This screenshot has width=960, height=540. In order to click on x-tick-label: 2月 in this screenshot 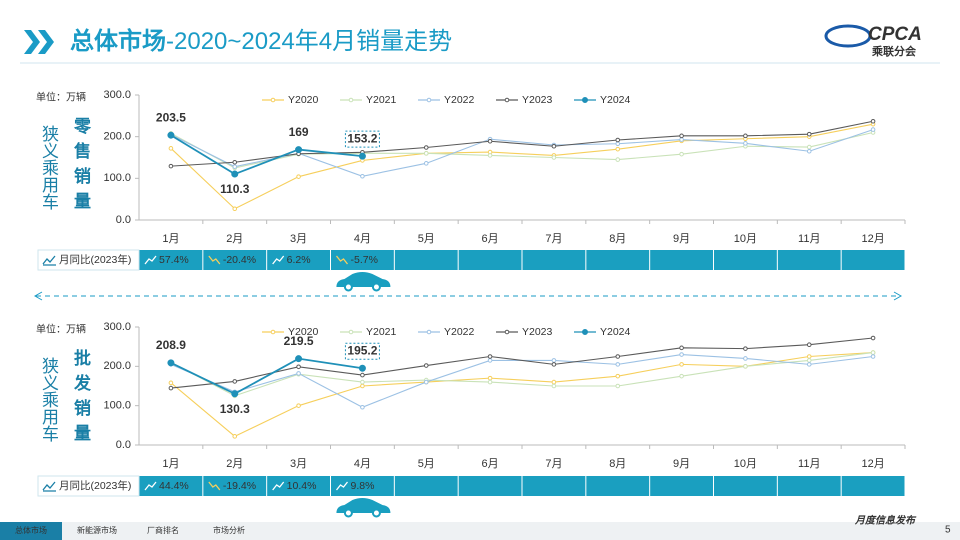, I will do `click(234, 464)`.